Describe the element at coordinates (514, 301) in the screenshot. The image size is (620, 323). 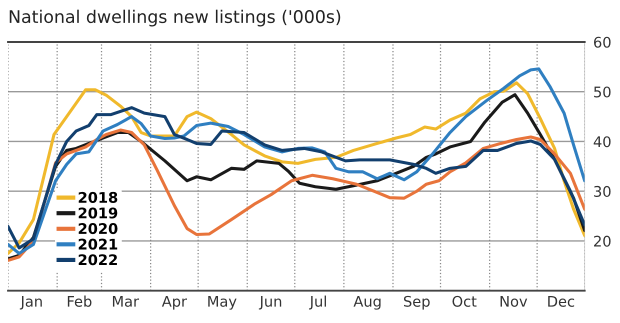
I see `x-tick-label: Nov` at that location.